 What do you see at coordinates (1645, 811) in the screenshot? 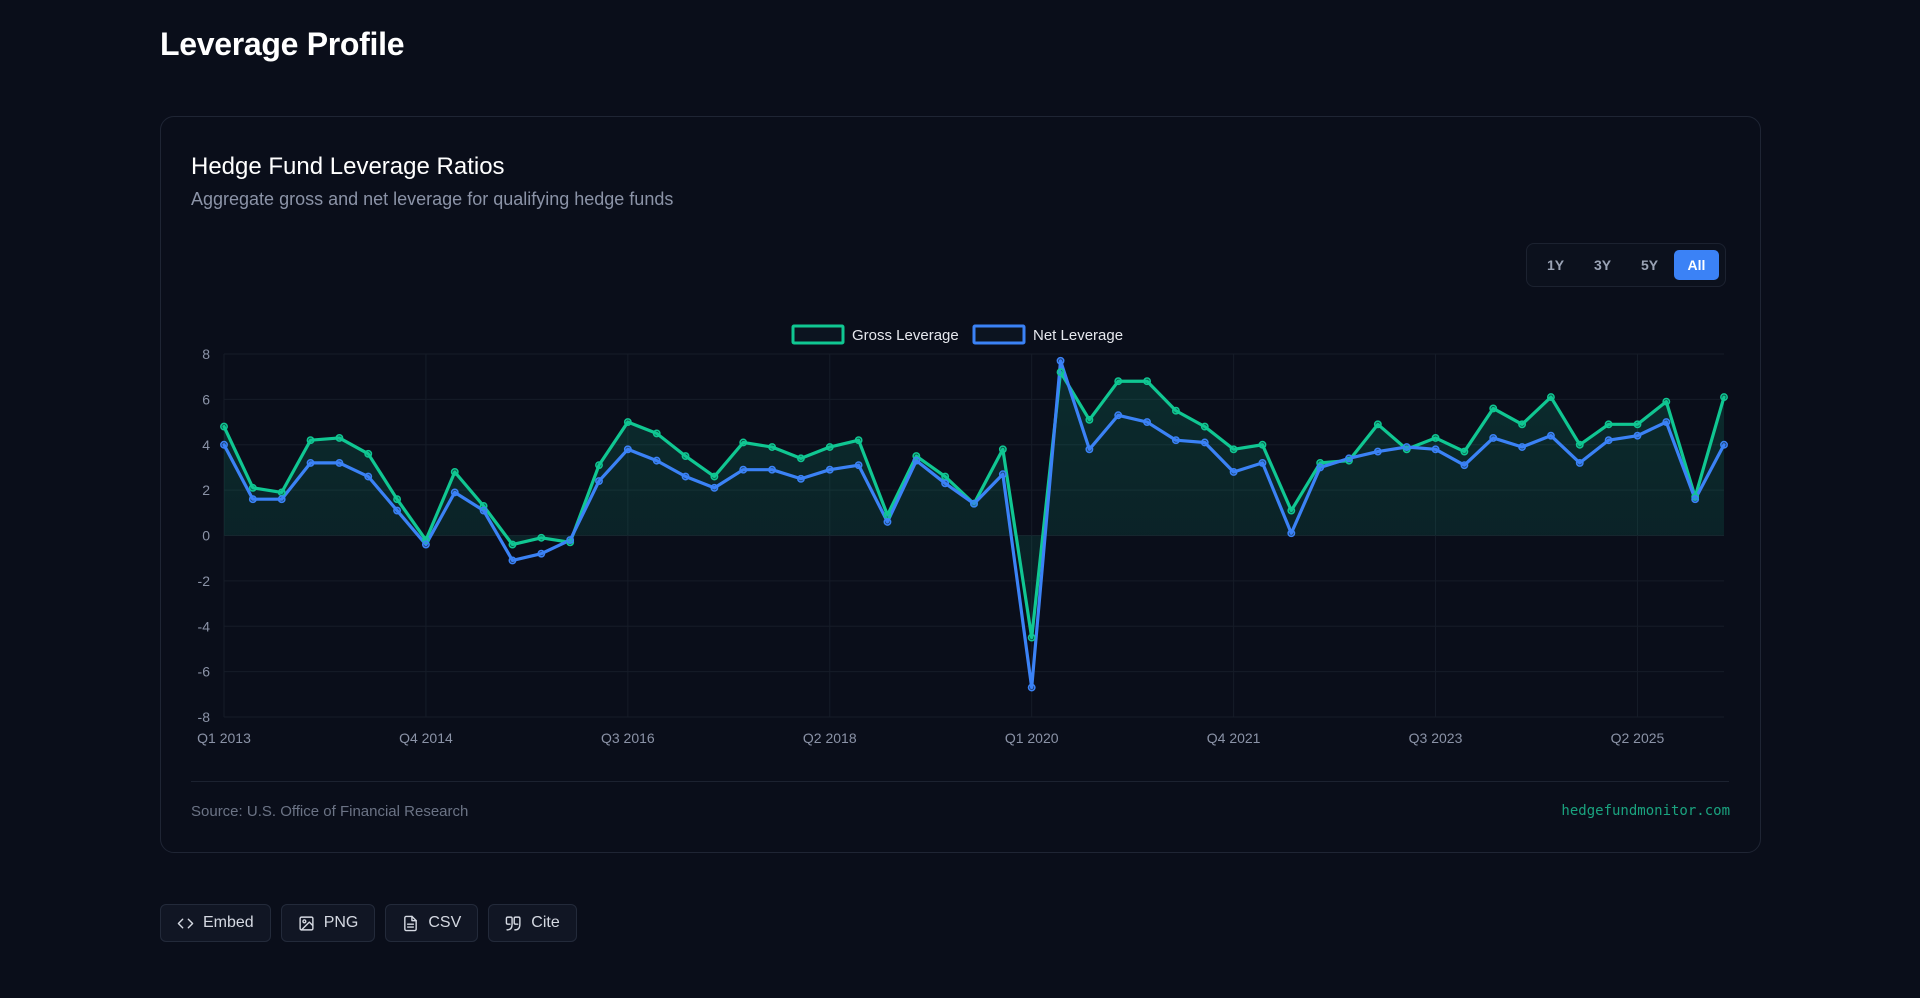
I see `site-link: hedgefundmonitor.com` at bounding box center [1645, 811].